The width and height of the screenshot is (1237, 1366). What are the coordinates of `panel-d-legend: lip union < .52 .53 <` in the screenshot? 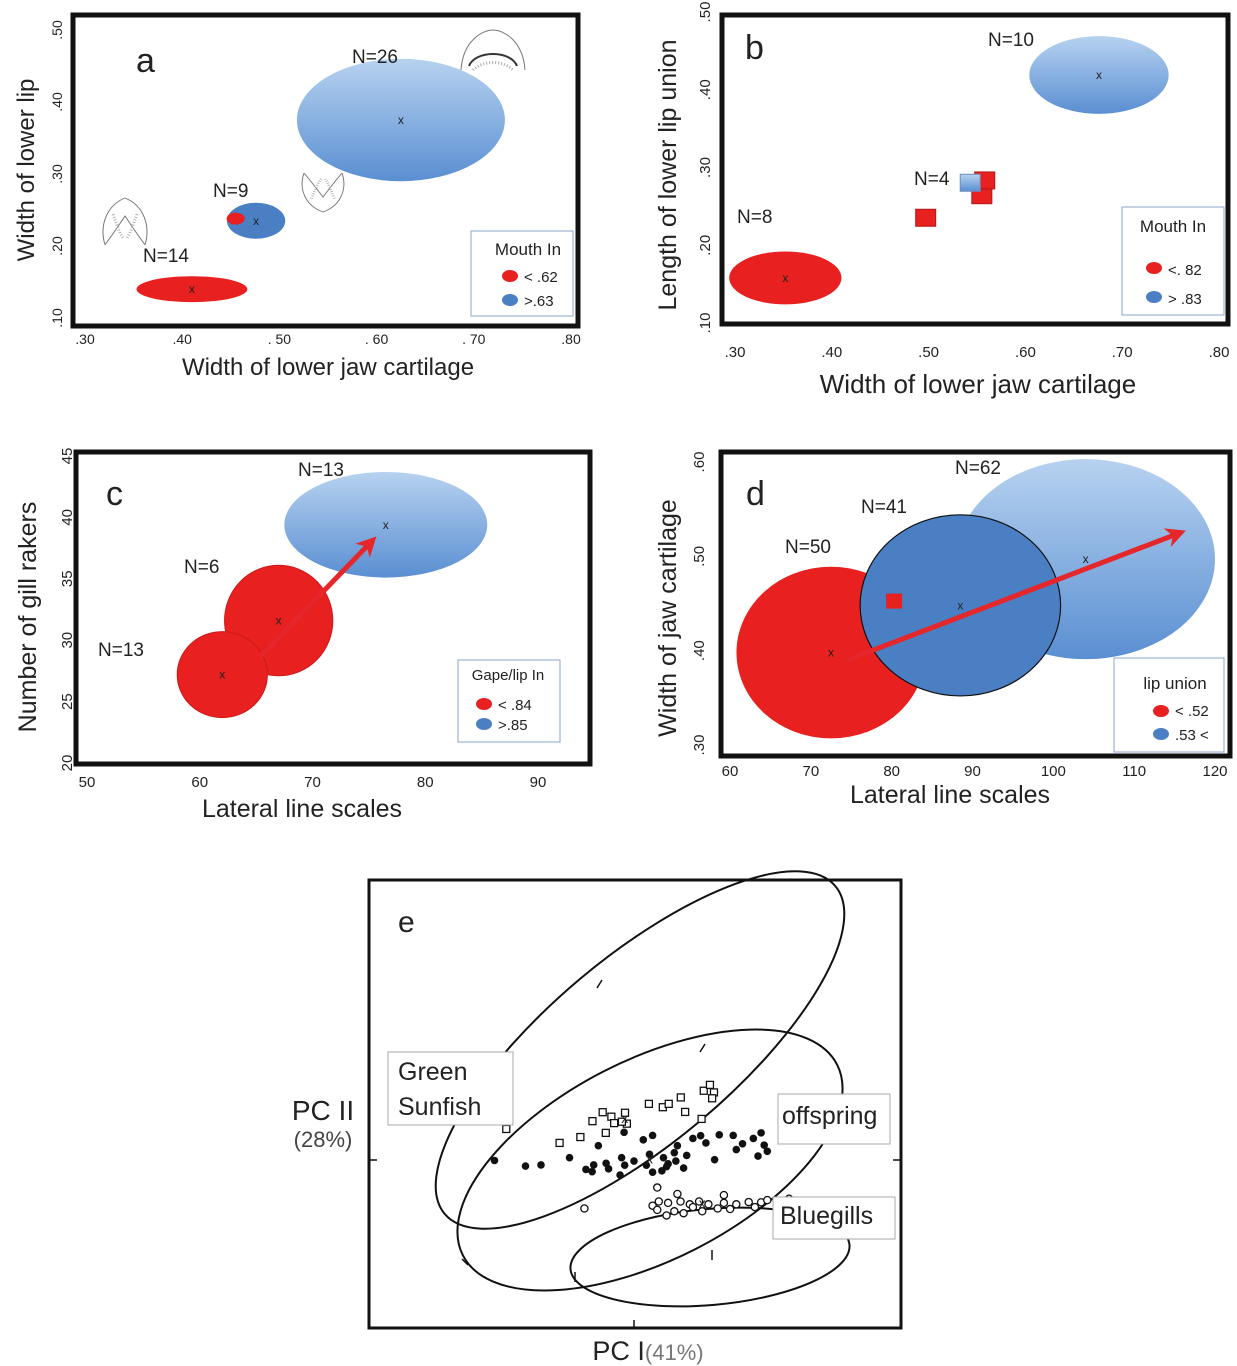 It's located at (1169, 705).